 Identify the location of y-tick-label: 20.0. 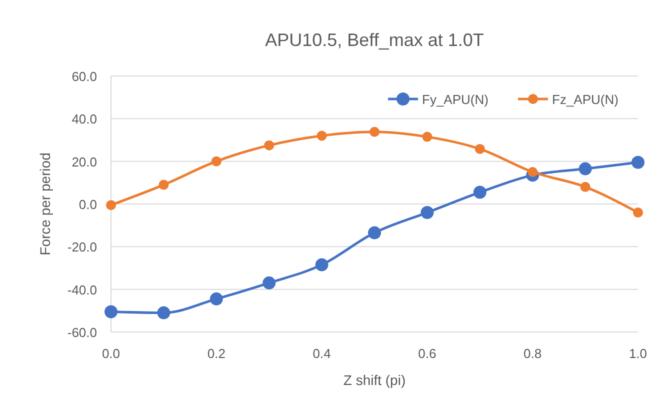
(84, 162).